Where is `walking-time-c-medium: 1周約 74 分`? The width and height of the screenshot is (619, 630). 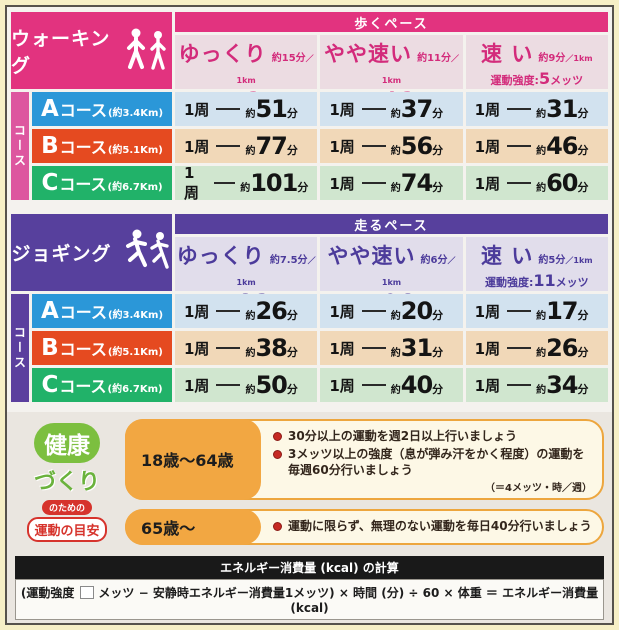
walking-time-c-medium: 1周約 74 分 is located at coordinates (391, 183).